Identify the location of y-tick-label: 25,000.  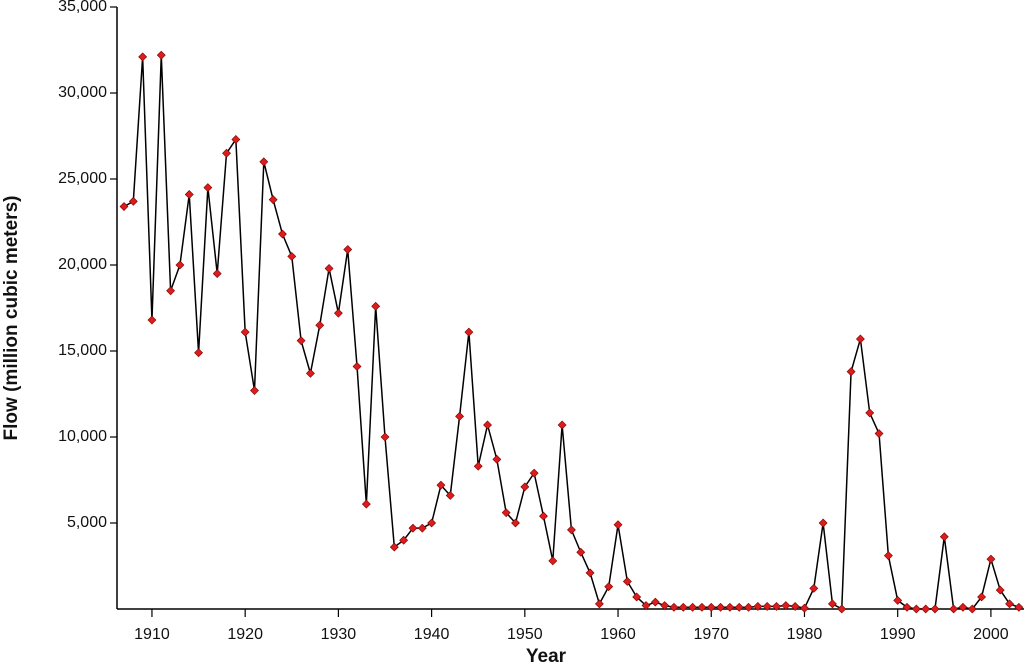
(82, 178).